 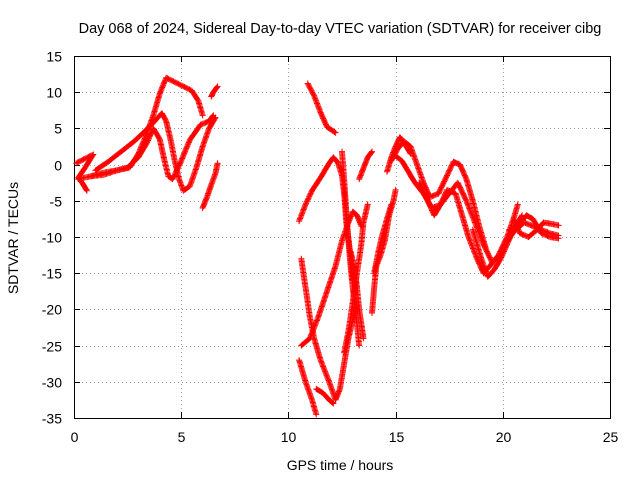 What do you see at coordinates (214, 91) in the screenshot?
I see `series-track-f` at bounding box center [214, 91].